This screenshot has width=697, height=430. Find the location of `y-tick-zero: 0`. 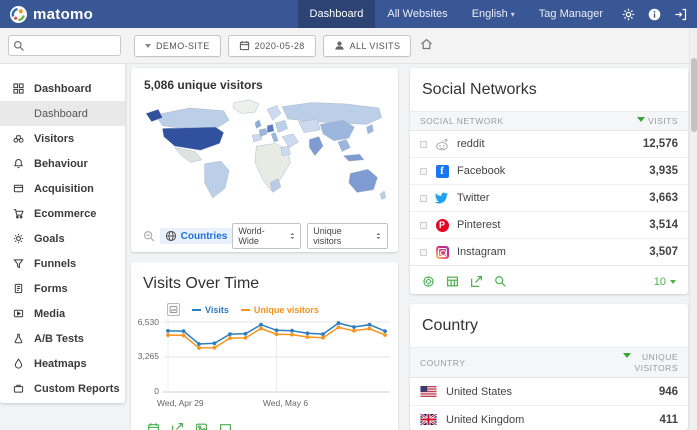

y-tick-zero: 0 is located at coordinates (156, 391).